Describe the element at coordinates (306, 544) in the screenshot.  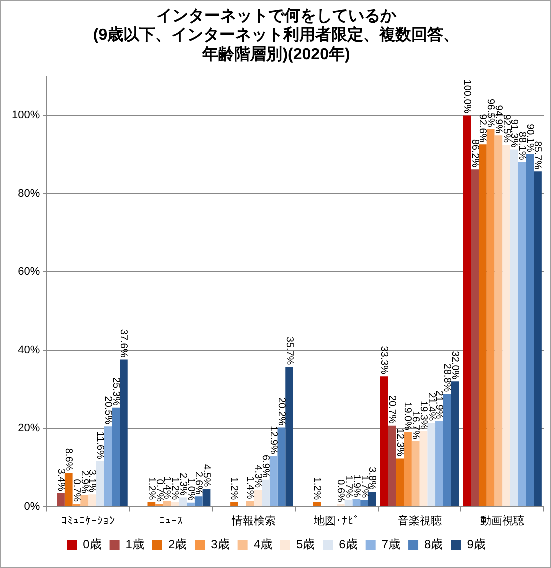
I see `legend-label: 5歳` at that location.